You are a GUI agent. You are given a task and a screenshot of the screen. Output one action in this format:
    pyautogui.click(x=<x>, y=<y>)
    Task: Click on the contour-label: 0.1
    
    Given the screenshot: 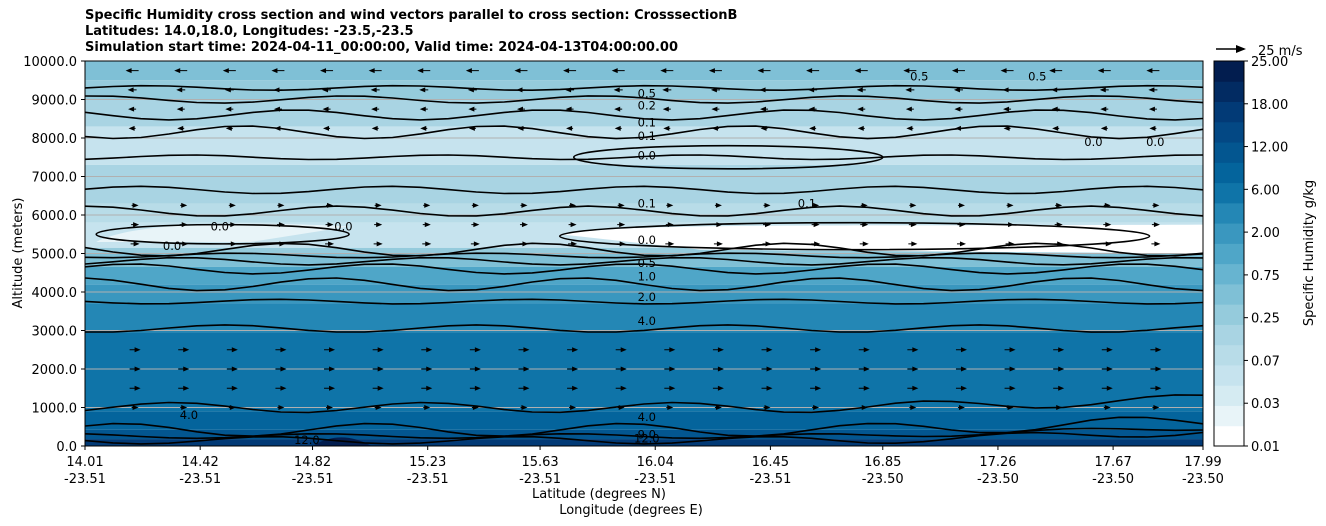 What is the action you would take?
    pyautogui.click(x=647, y=123)
    